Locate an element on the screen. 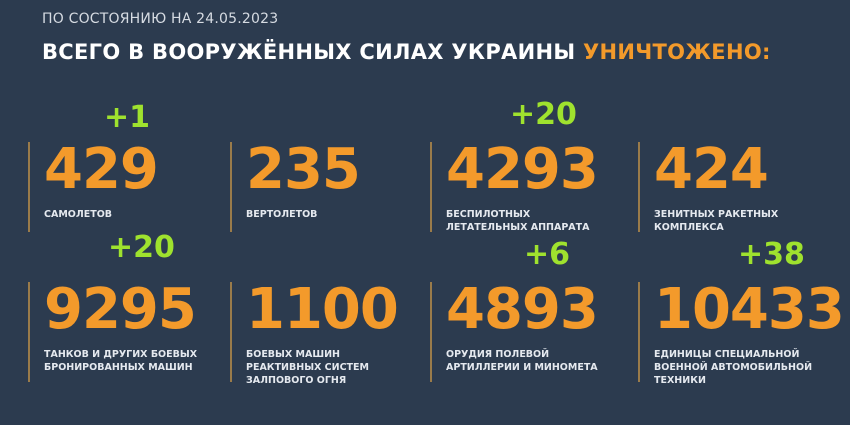 This screenshot has width=850, height=425. stat-value: 4293 is located at coordinates (522, 169).